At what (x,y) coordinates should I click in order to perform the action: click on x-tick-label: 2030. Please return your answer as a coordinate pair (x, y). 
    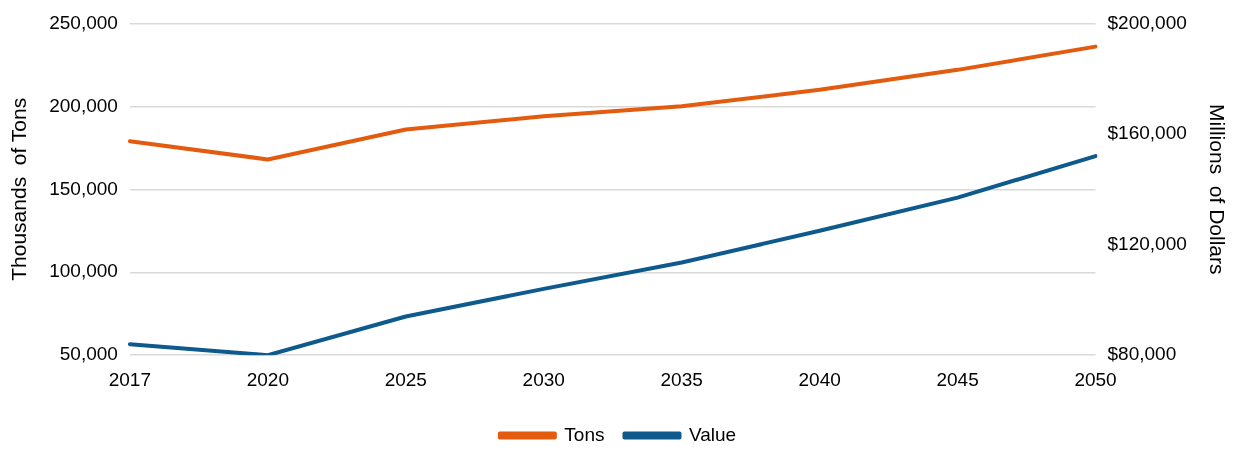
    Looking at the image, I should click on (543, 379).